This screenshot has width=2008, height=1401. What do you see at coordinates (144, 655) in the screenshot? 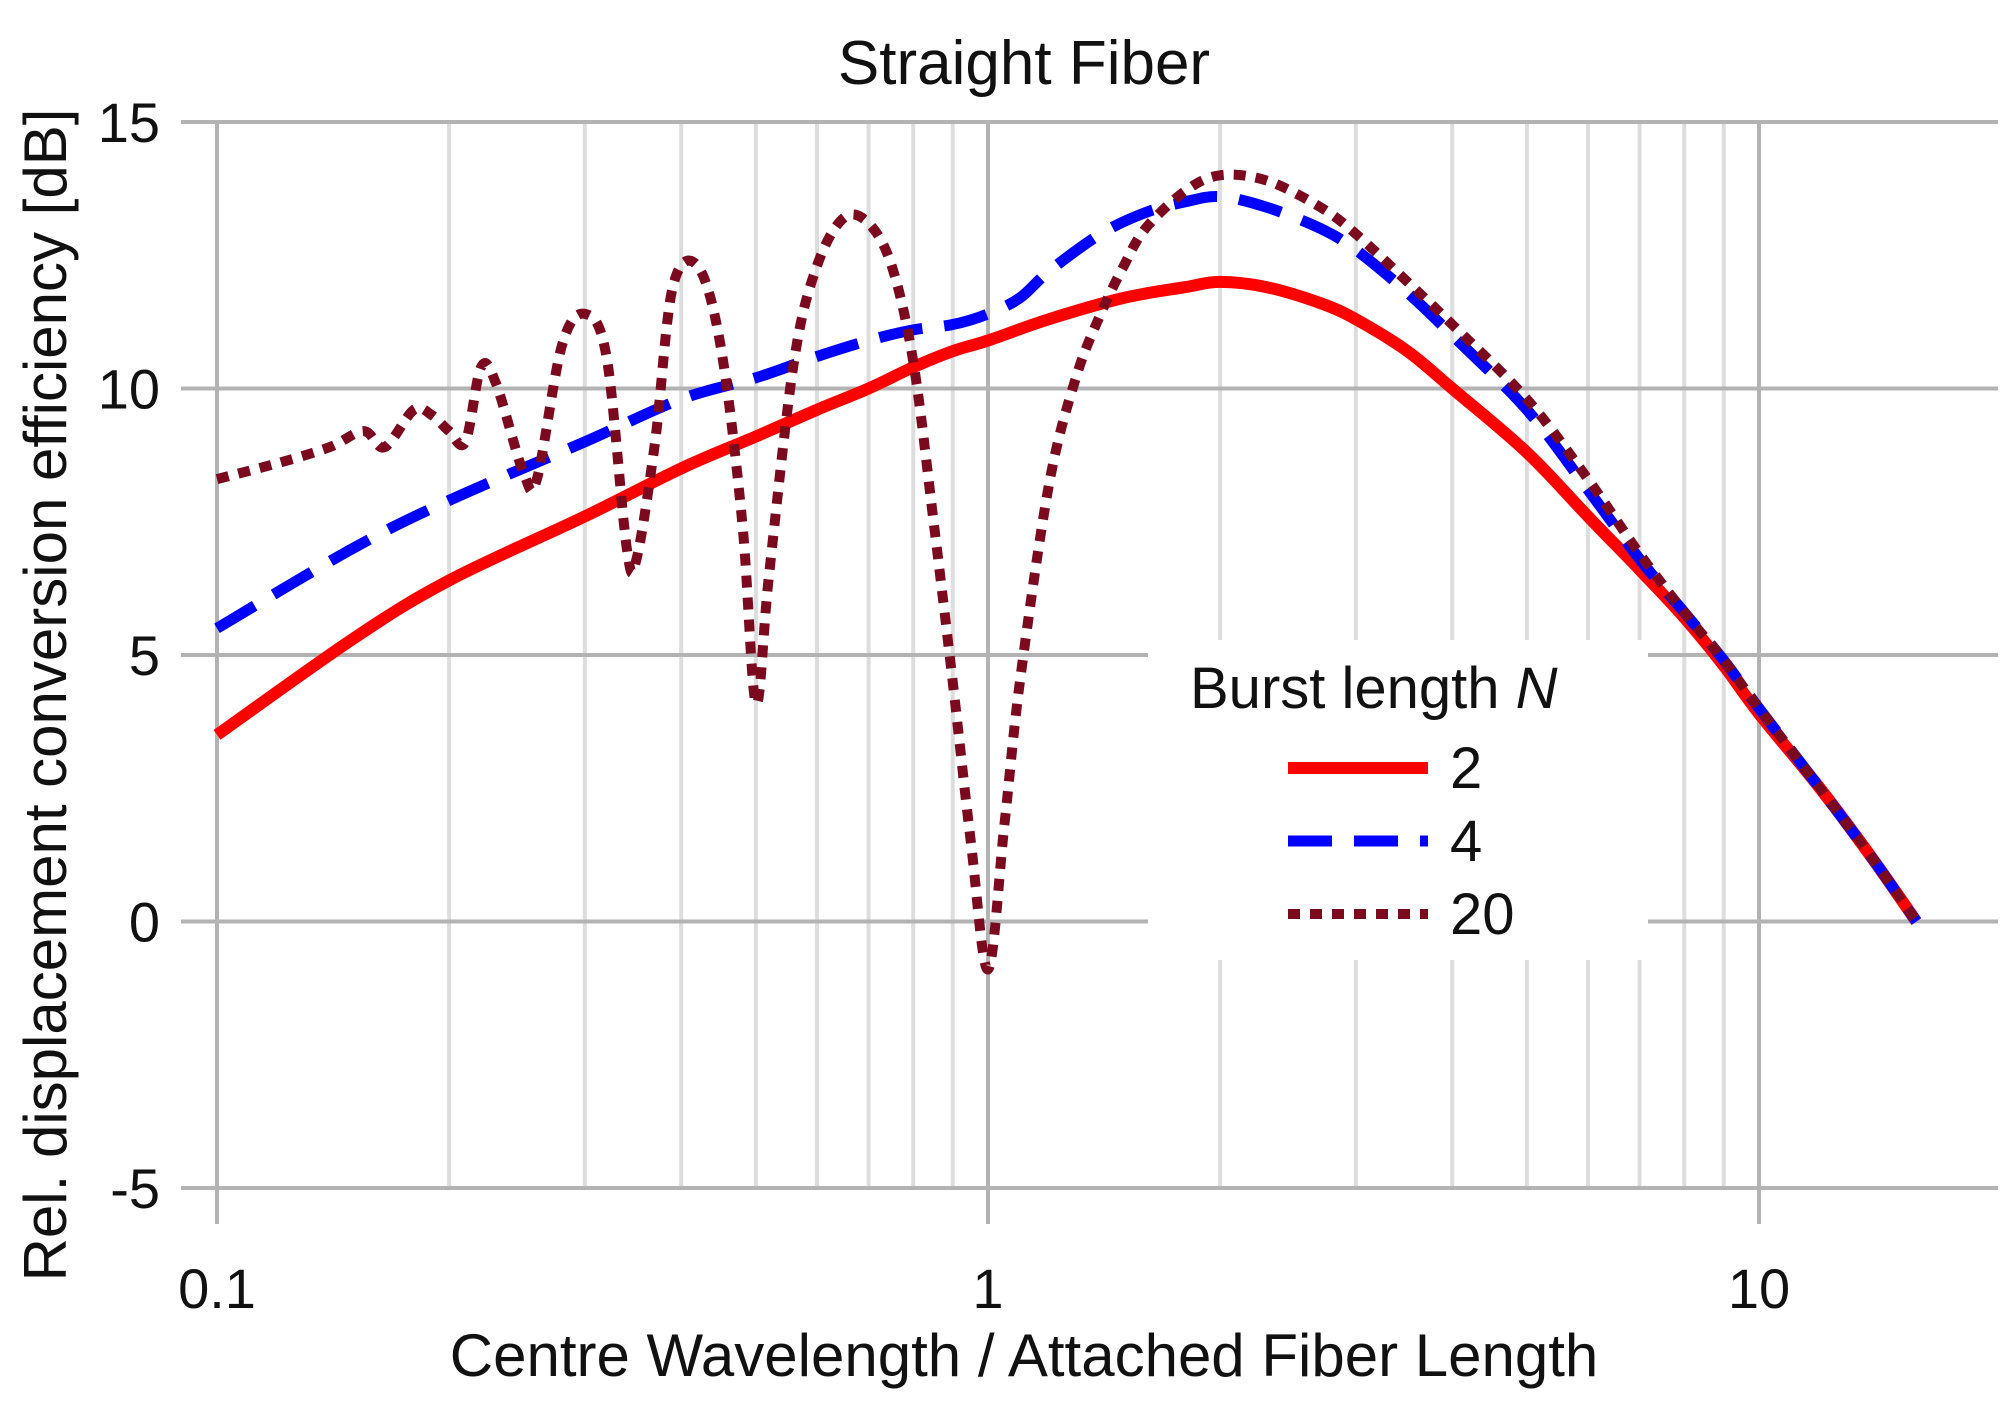
I see `y-tick-label: 5` at bounding box center [144, 655].